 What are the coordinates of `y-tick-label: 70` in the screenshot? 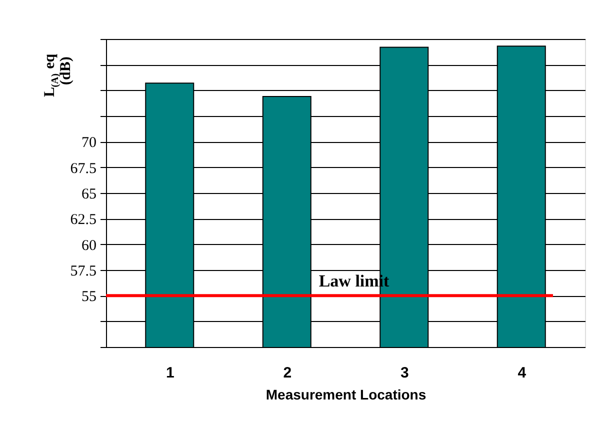 It's located at (89, 143).